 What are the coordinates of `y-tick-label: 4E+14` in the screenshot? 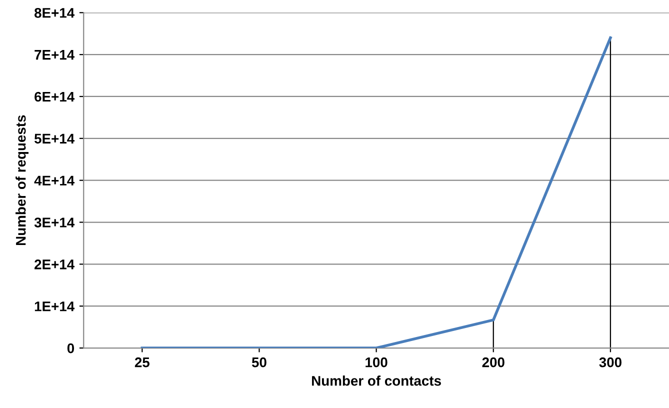 It's located at (54, 181).